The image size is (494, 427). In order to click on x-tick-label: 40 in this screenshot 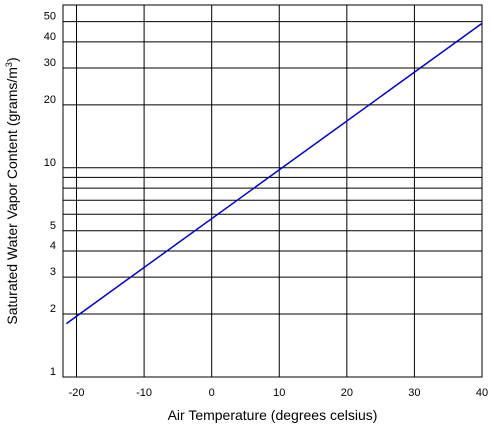, I will do `click(482, 393)`.